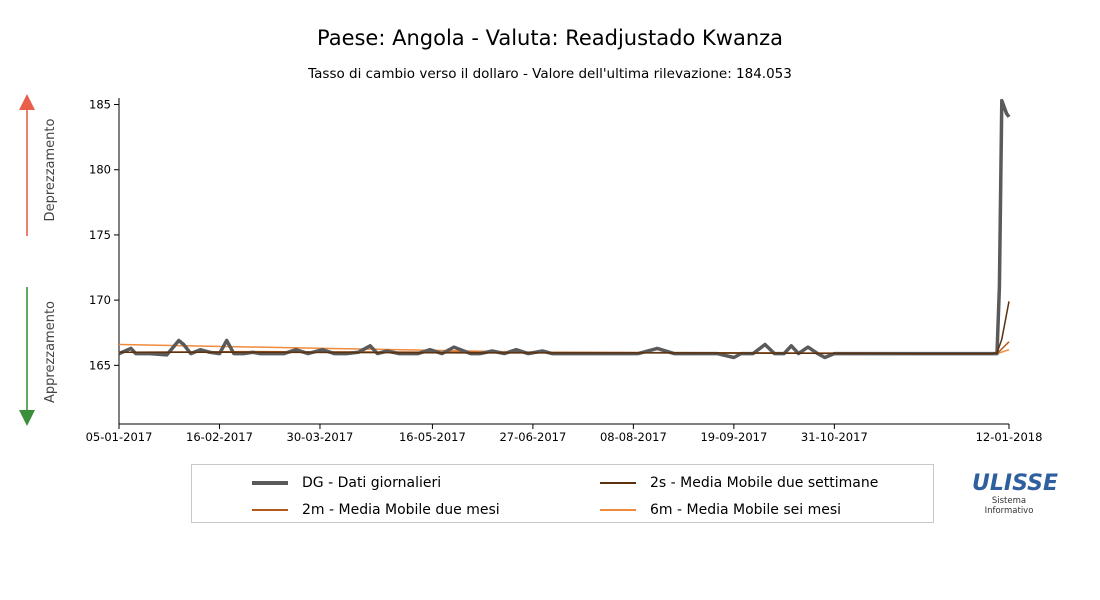 This screenshot has width=1100, height=600. What do you see at coordinates (633, 437) in the screenshot?
I see `x-tick-label: 08-08-2017` at bounding box center [633, 437].